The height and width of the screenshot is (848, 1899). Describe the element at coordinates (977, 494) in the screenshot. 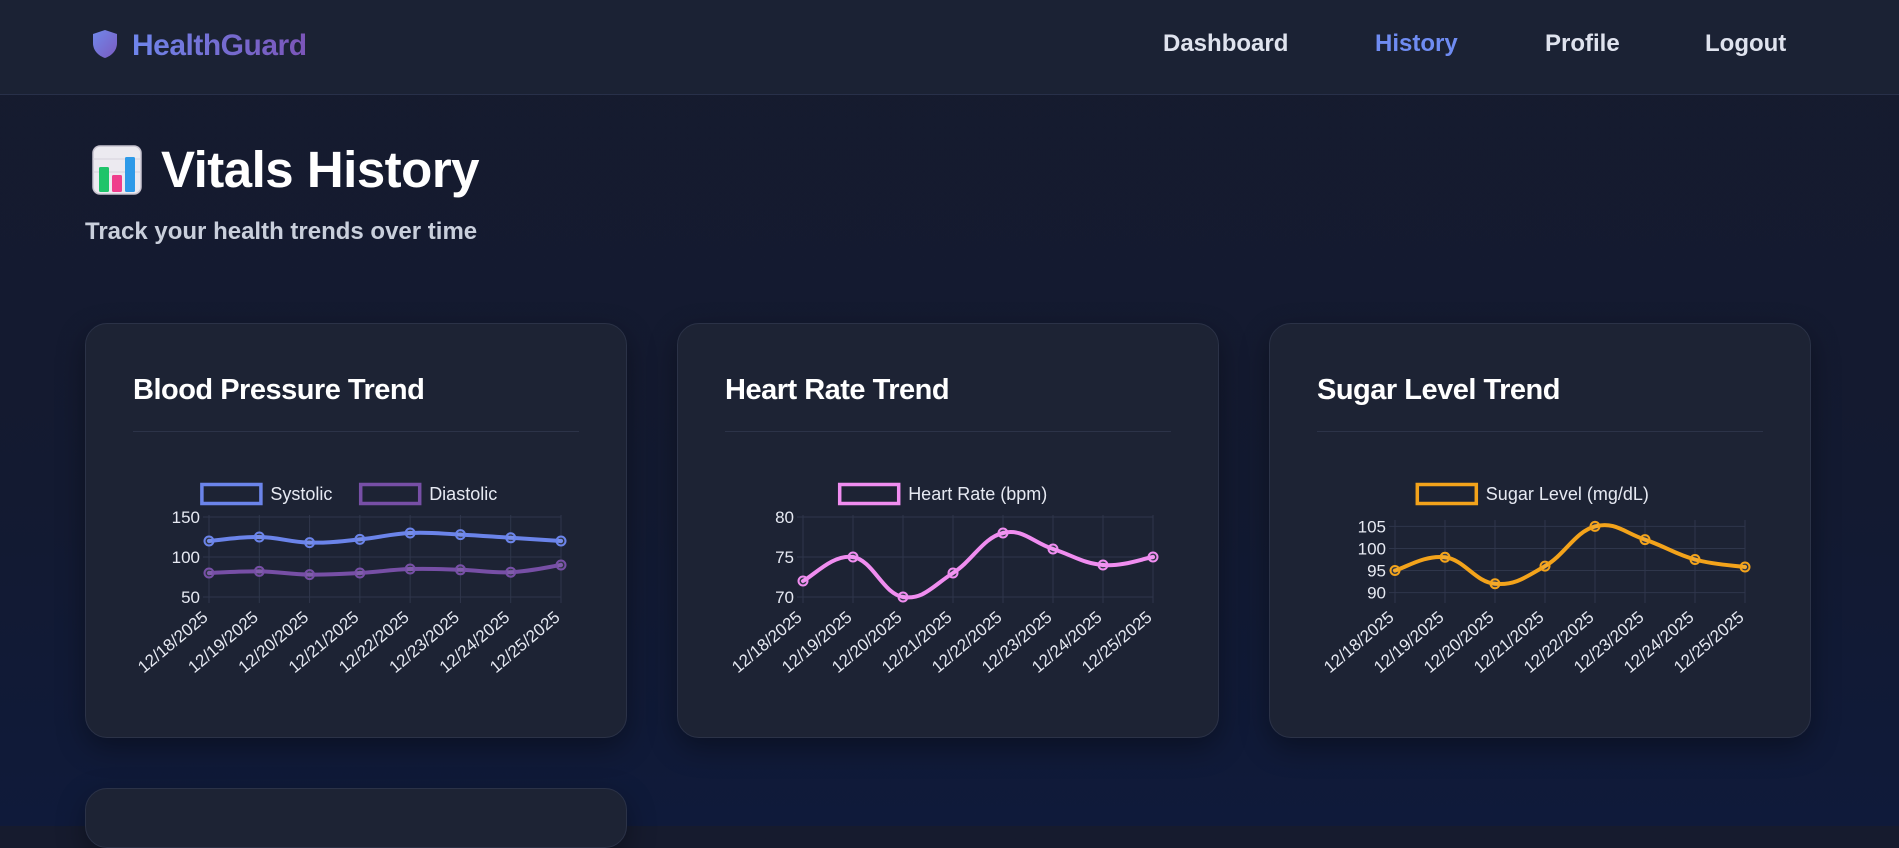

I see `legend-label: Heart Rate (bpm)` at that location.